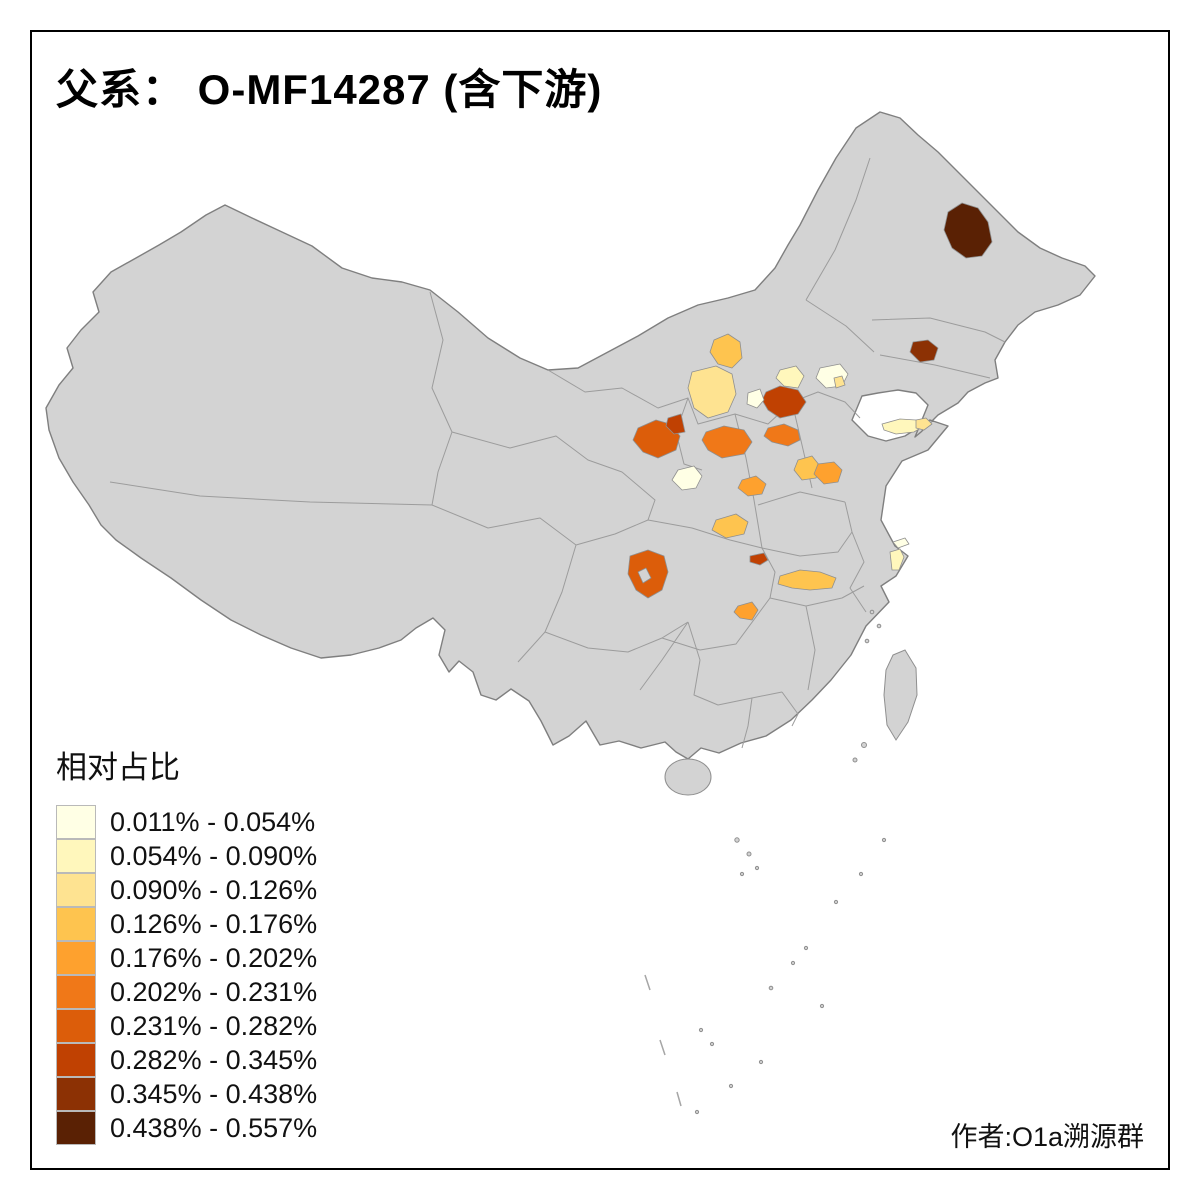 This screenshot has height=1200, width=1200. What do you see at coordinates (746, 611) in the screenshot?
I see `prefecture-guizhou-zunyi` at bounding box center [746, 611].